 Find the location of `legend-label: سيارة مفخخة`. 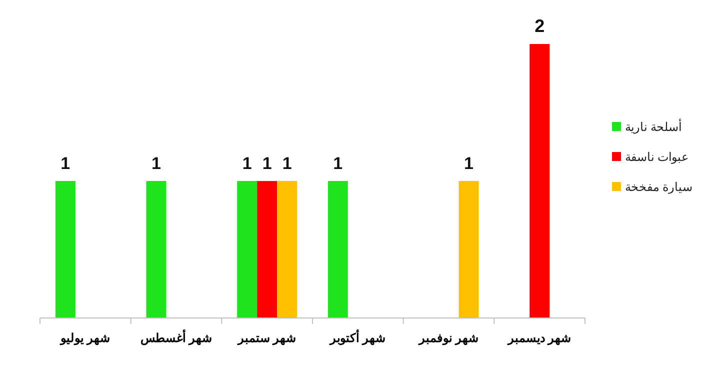

legend-label: سيارة مفخخة is located at coordinates (658, 187).